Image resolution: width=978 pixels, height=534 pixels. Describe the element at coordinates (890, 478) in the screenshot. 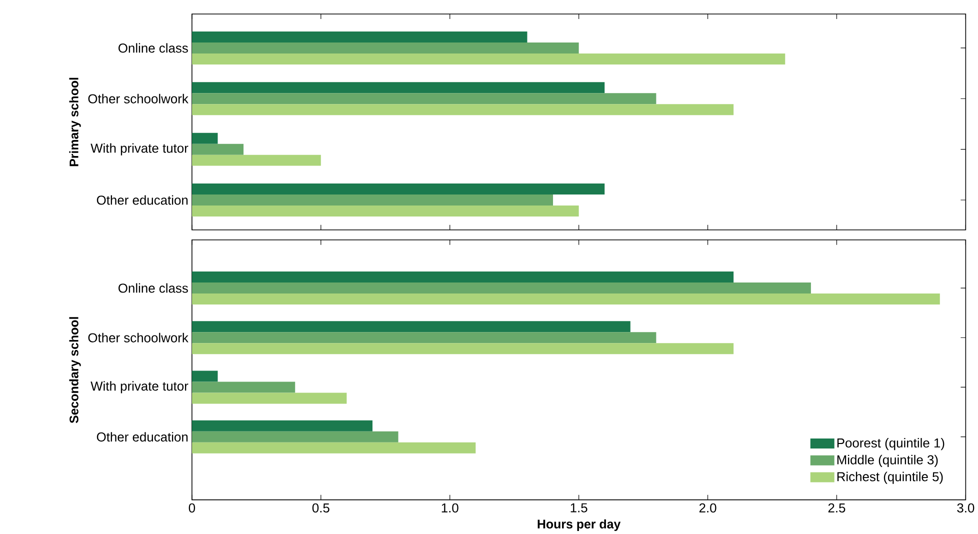

I see `legend-label: Richest (quintile 5)` at that location.